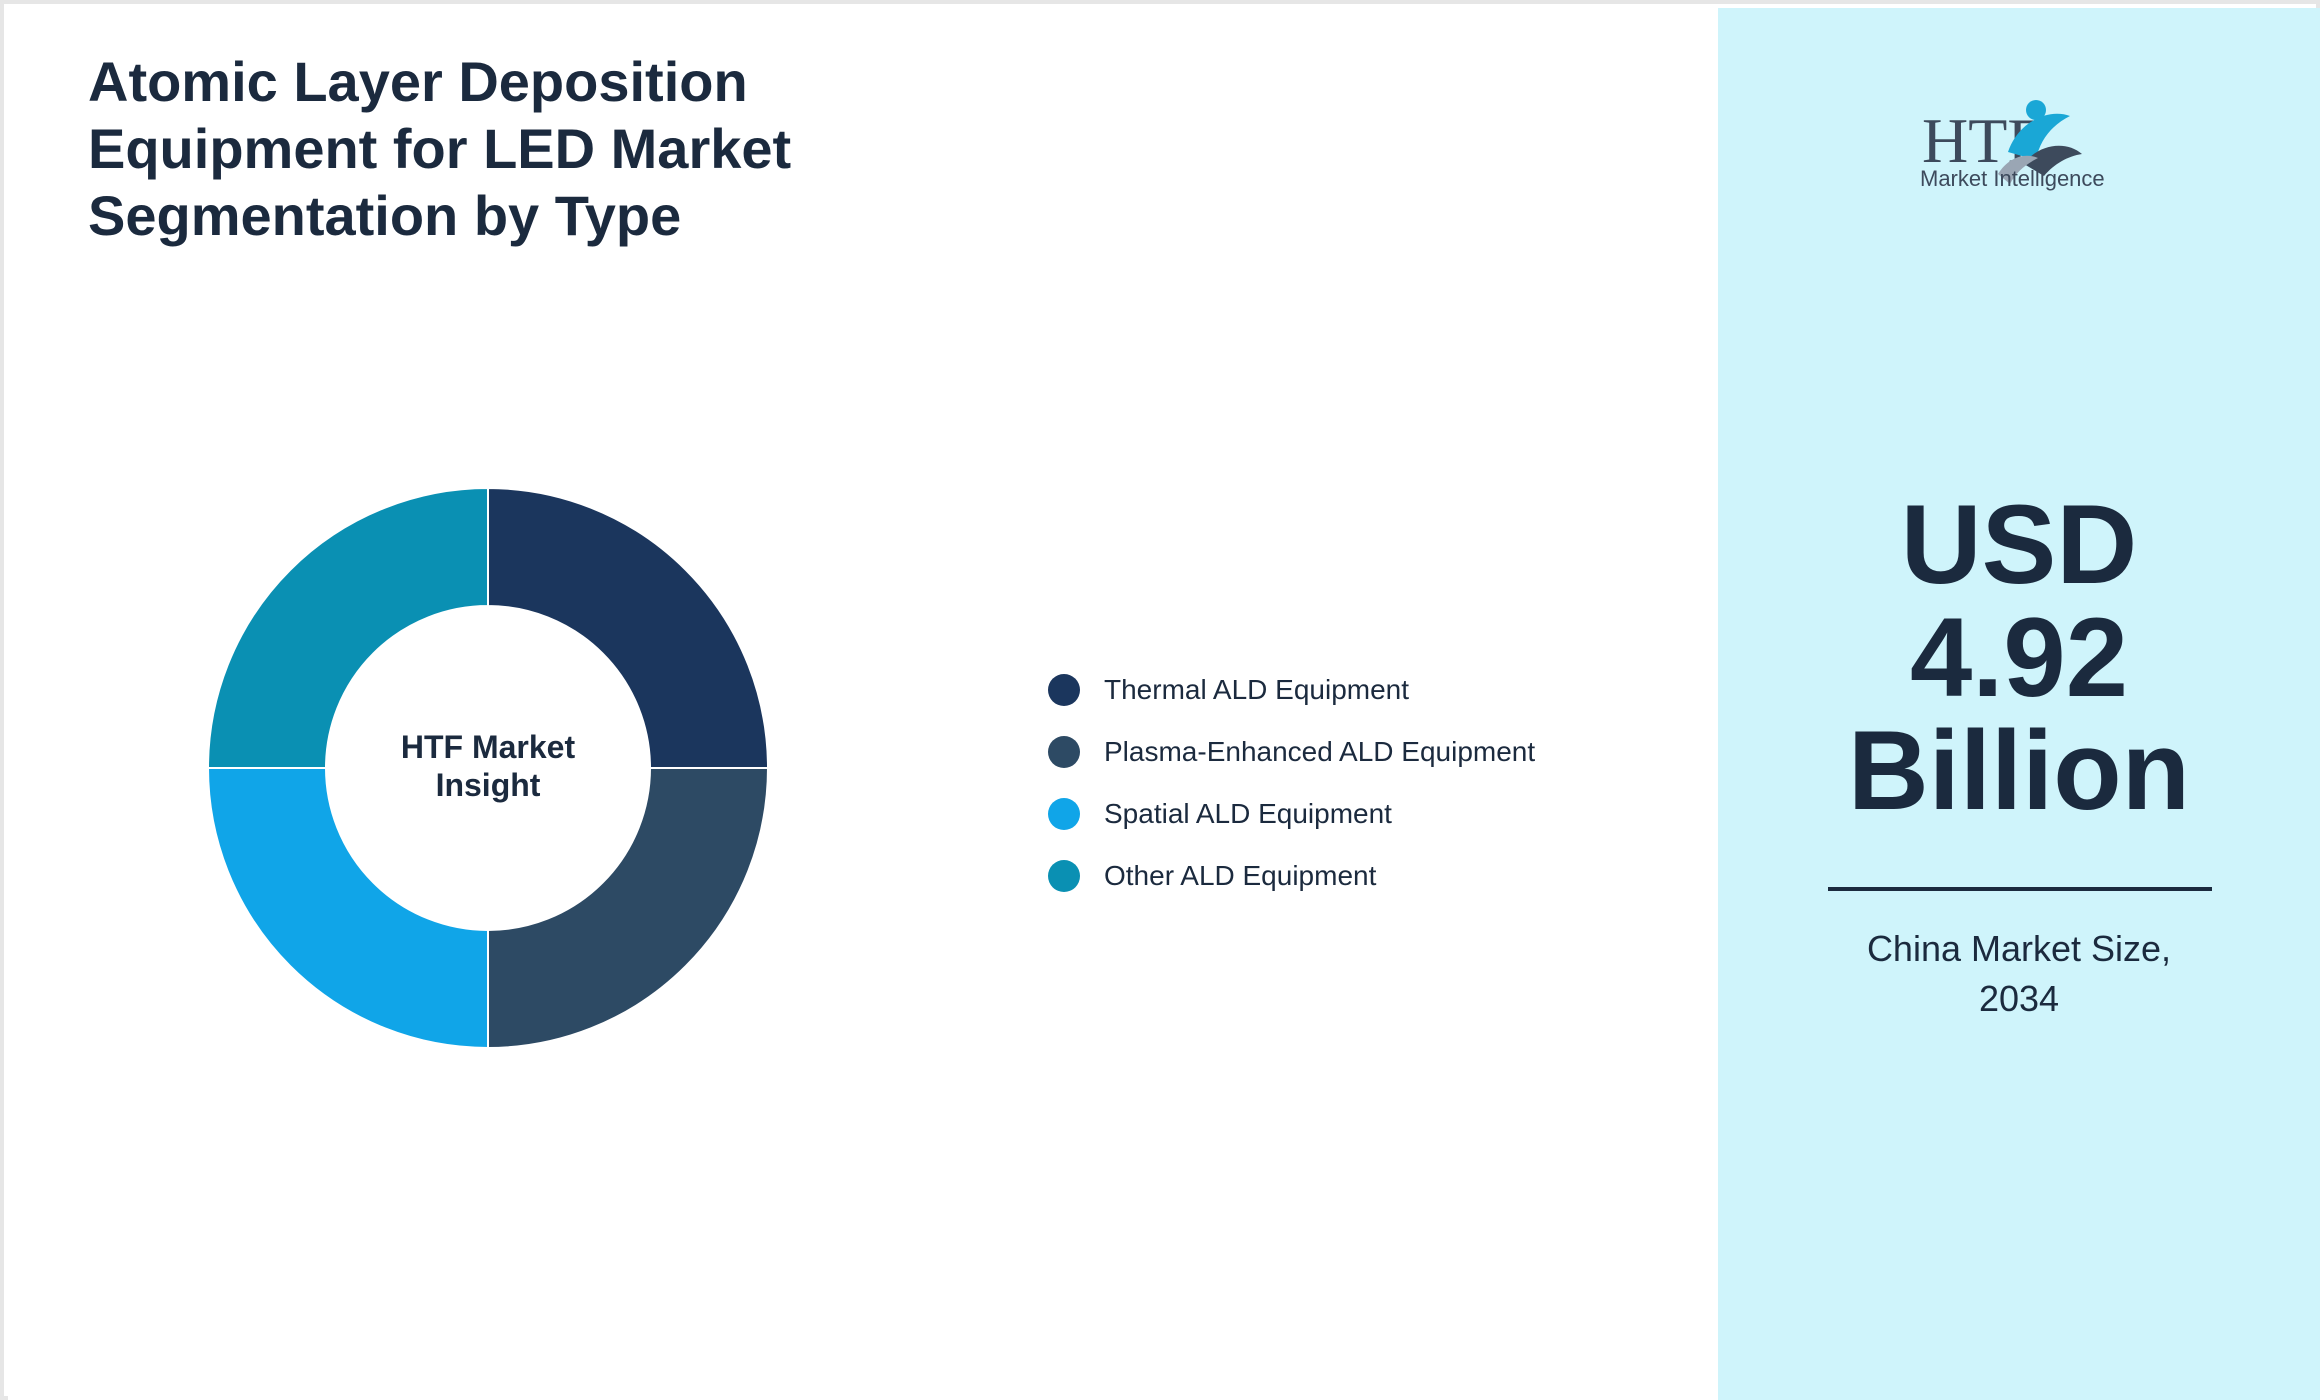 This screenshot has height=1400, width=2320. Describe the element at coordinates (1257, 689) in the screenshot. I see `legend-label: Thermal ALD Equipment` at that location.